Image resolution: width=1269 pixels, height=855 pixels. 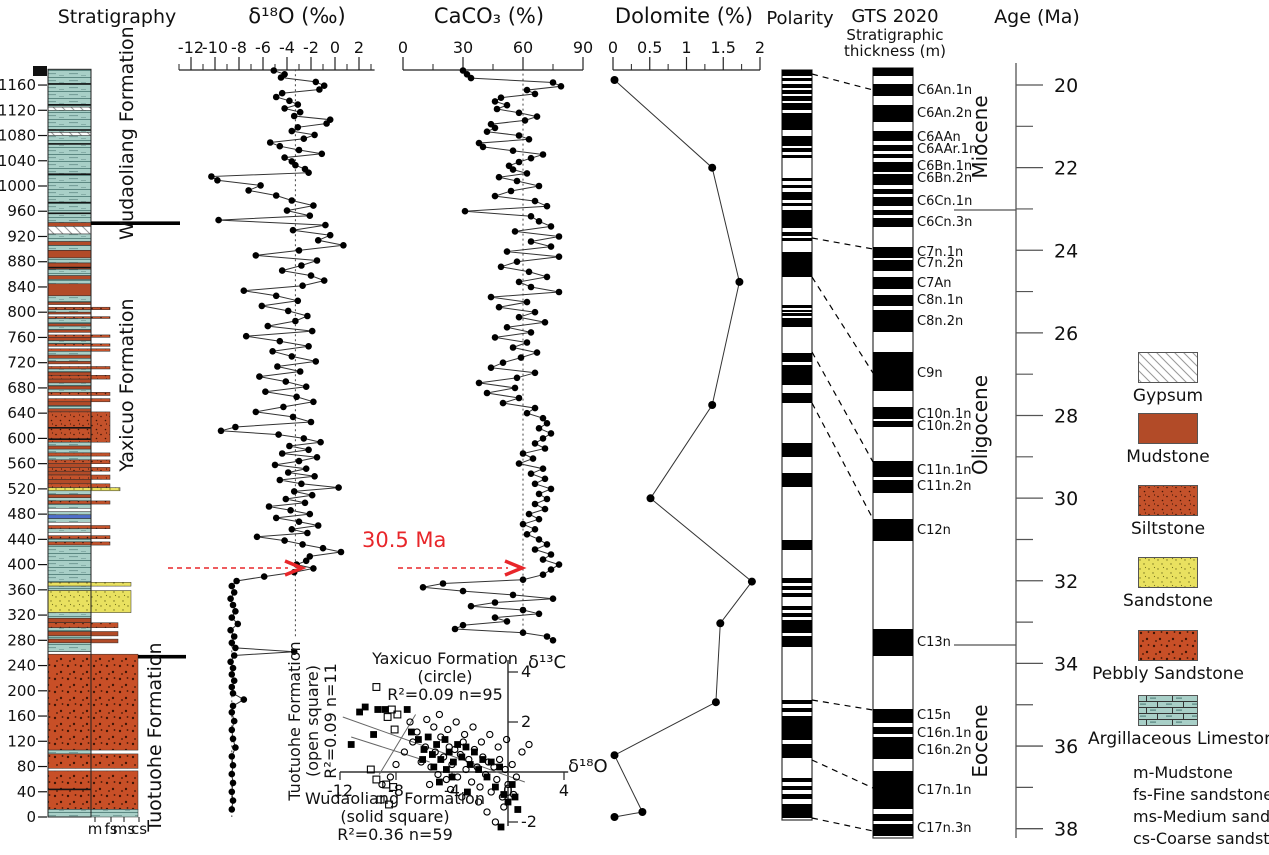 I want to click on svg-text: C6Bn.1n, so click(x=944, y=166).